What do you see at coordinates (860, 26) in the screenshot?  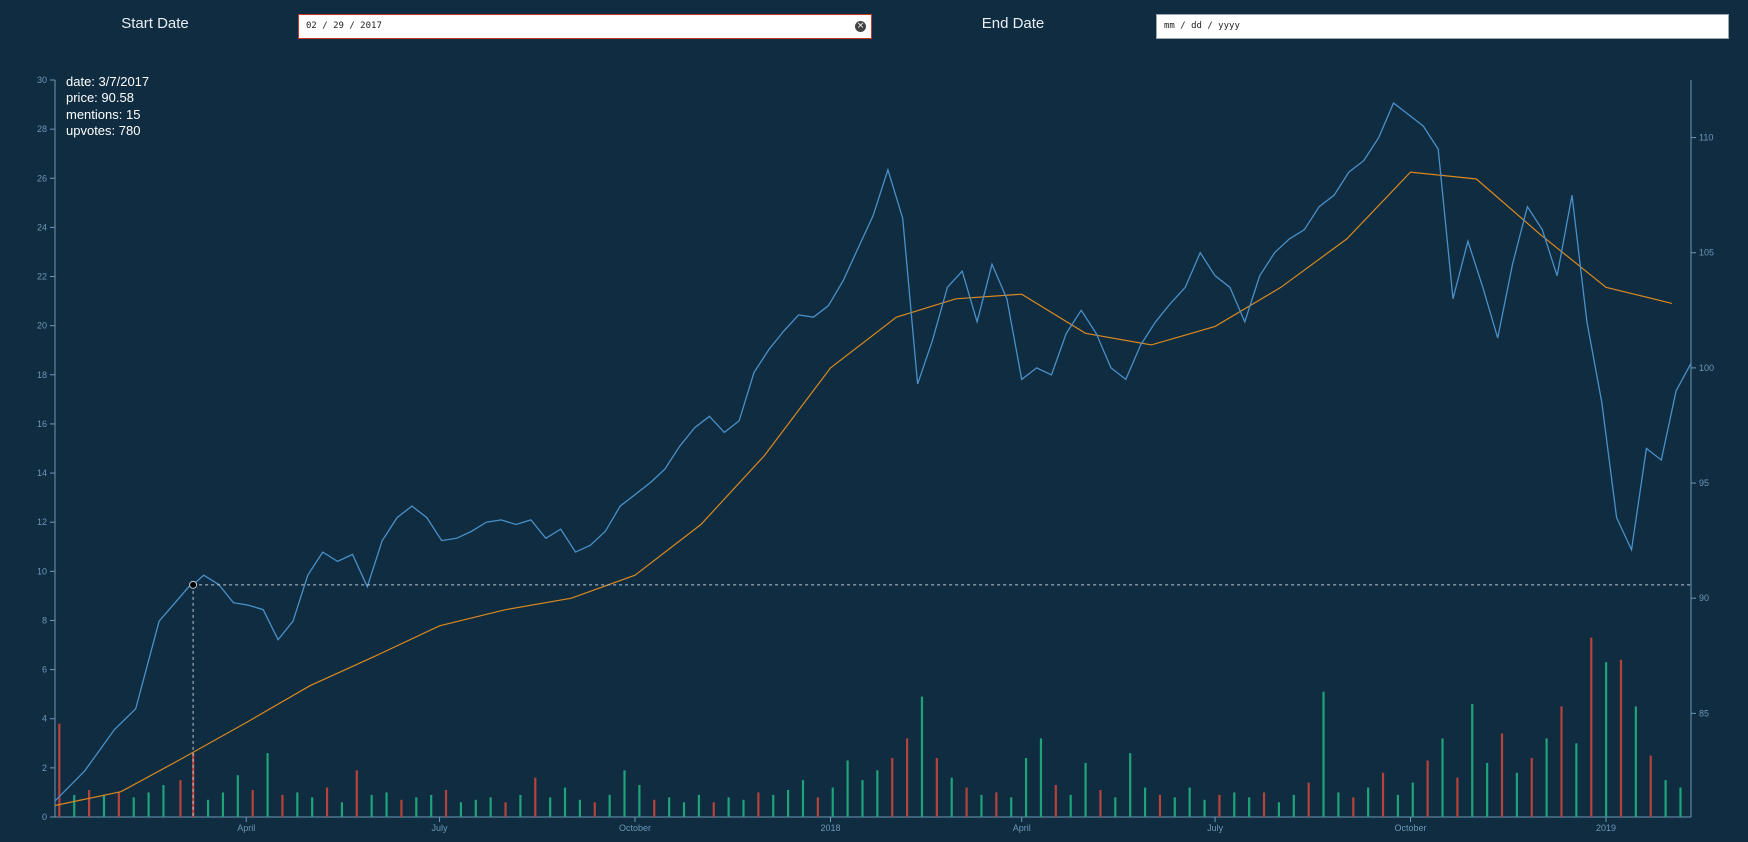 I see `clear-icon: ×` at bounding box center [860, 26].